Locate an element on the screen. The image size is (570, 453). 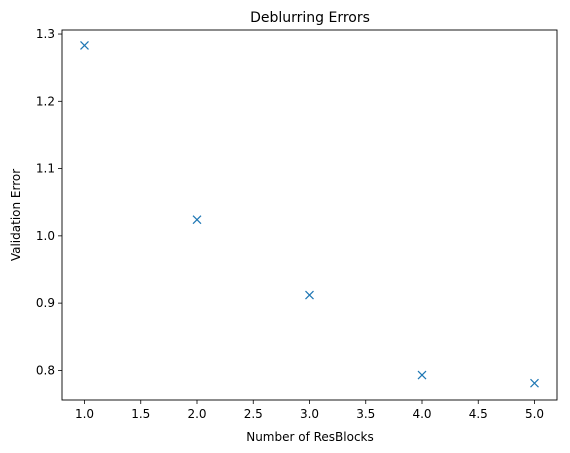
x-tick-label: 1.0 is located at coordinates (84, 414).